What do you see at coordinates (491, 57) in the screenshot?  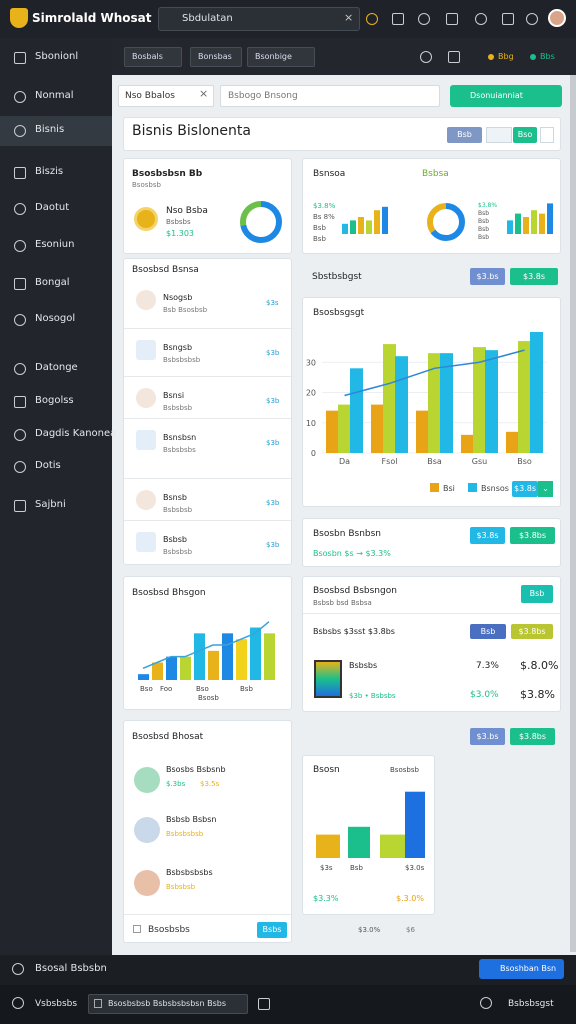 I see `badge-dot` at bounding box center [491, 57].